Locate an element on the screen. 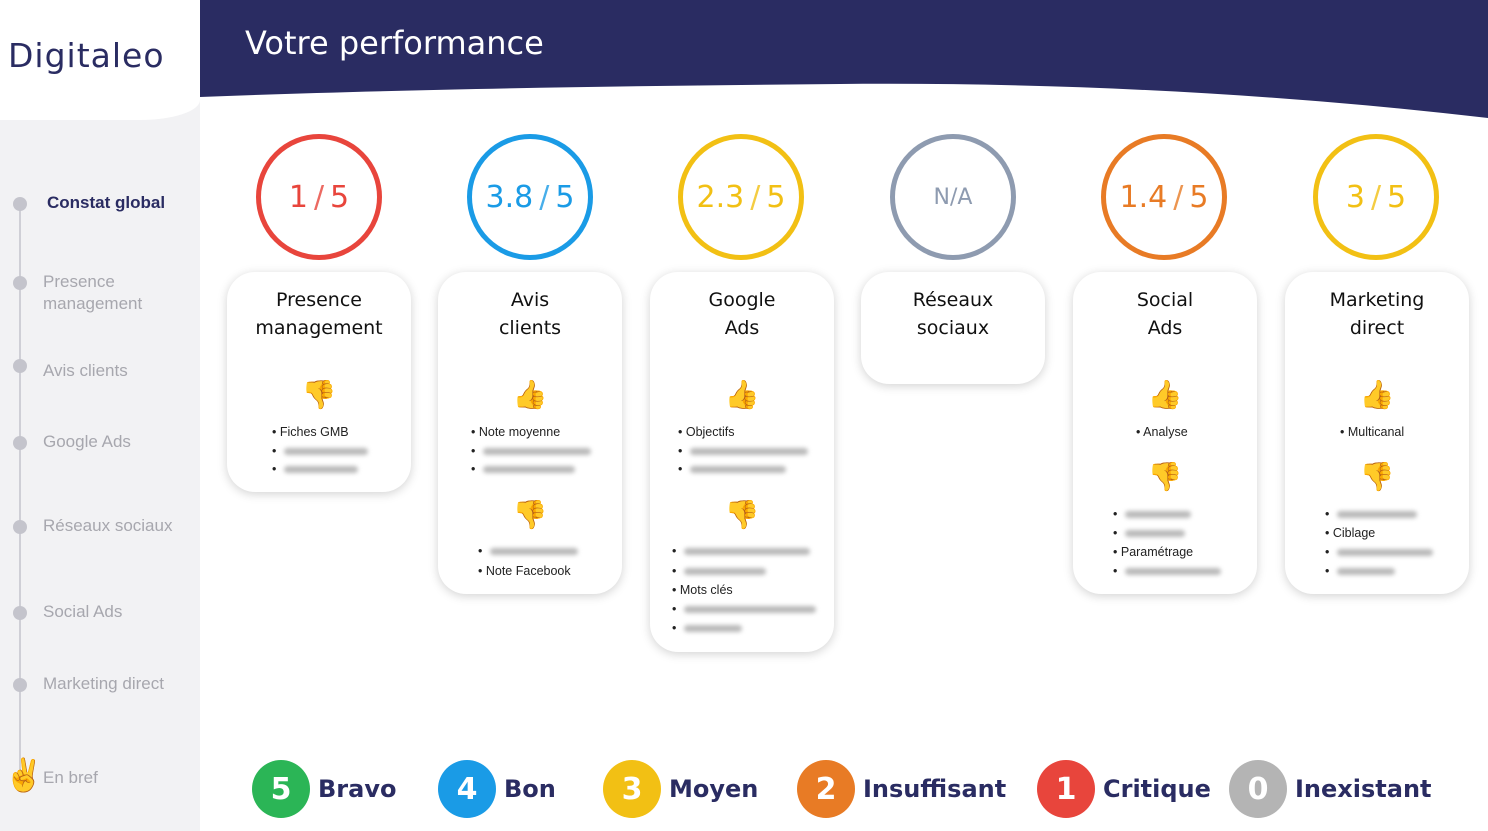 The height and width of the screenshot is (831, 1488). bullet-item: • Note Facebook is located at coordinates (524, 571).